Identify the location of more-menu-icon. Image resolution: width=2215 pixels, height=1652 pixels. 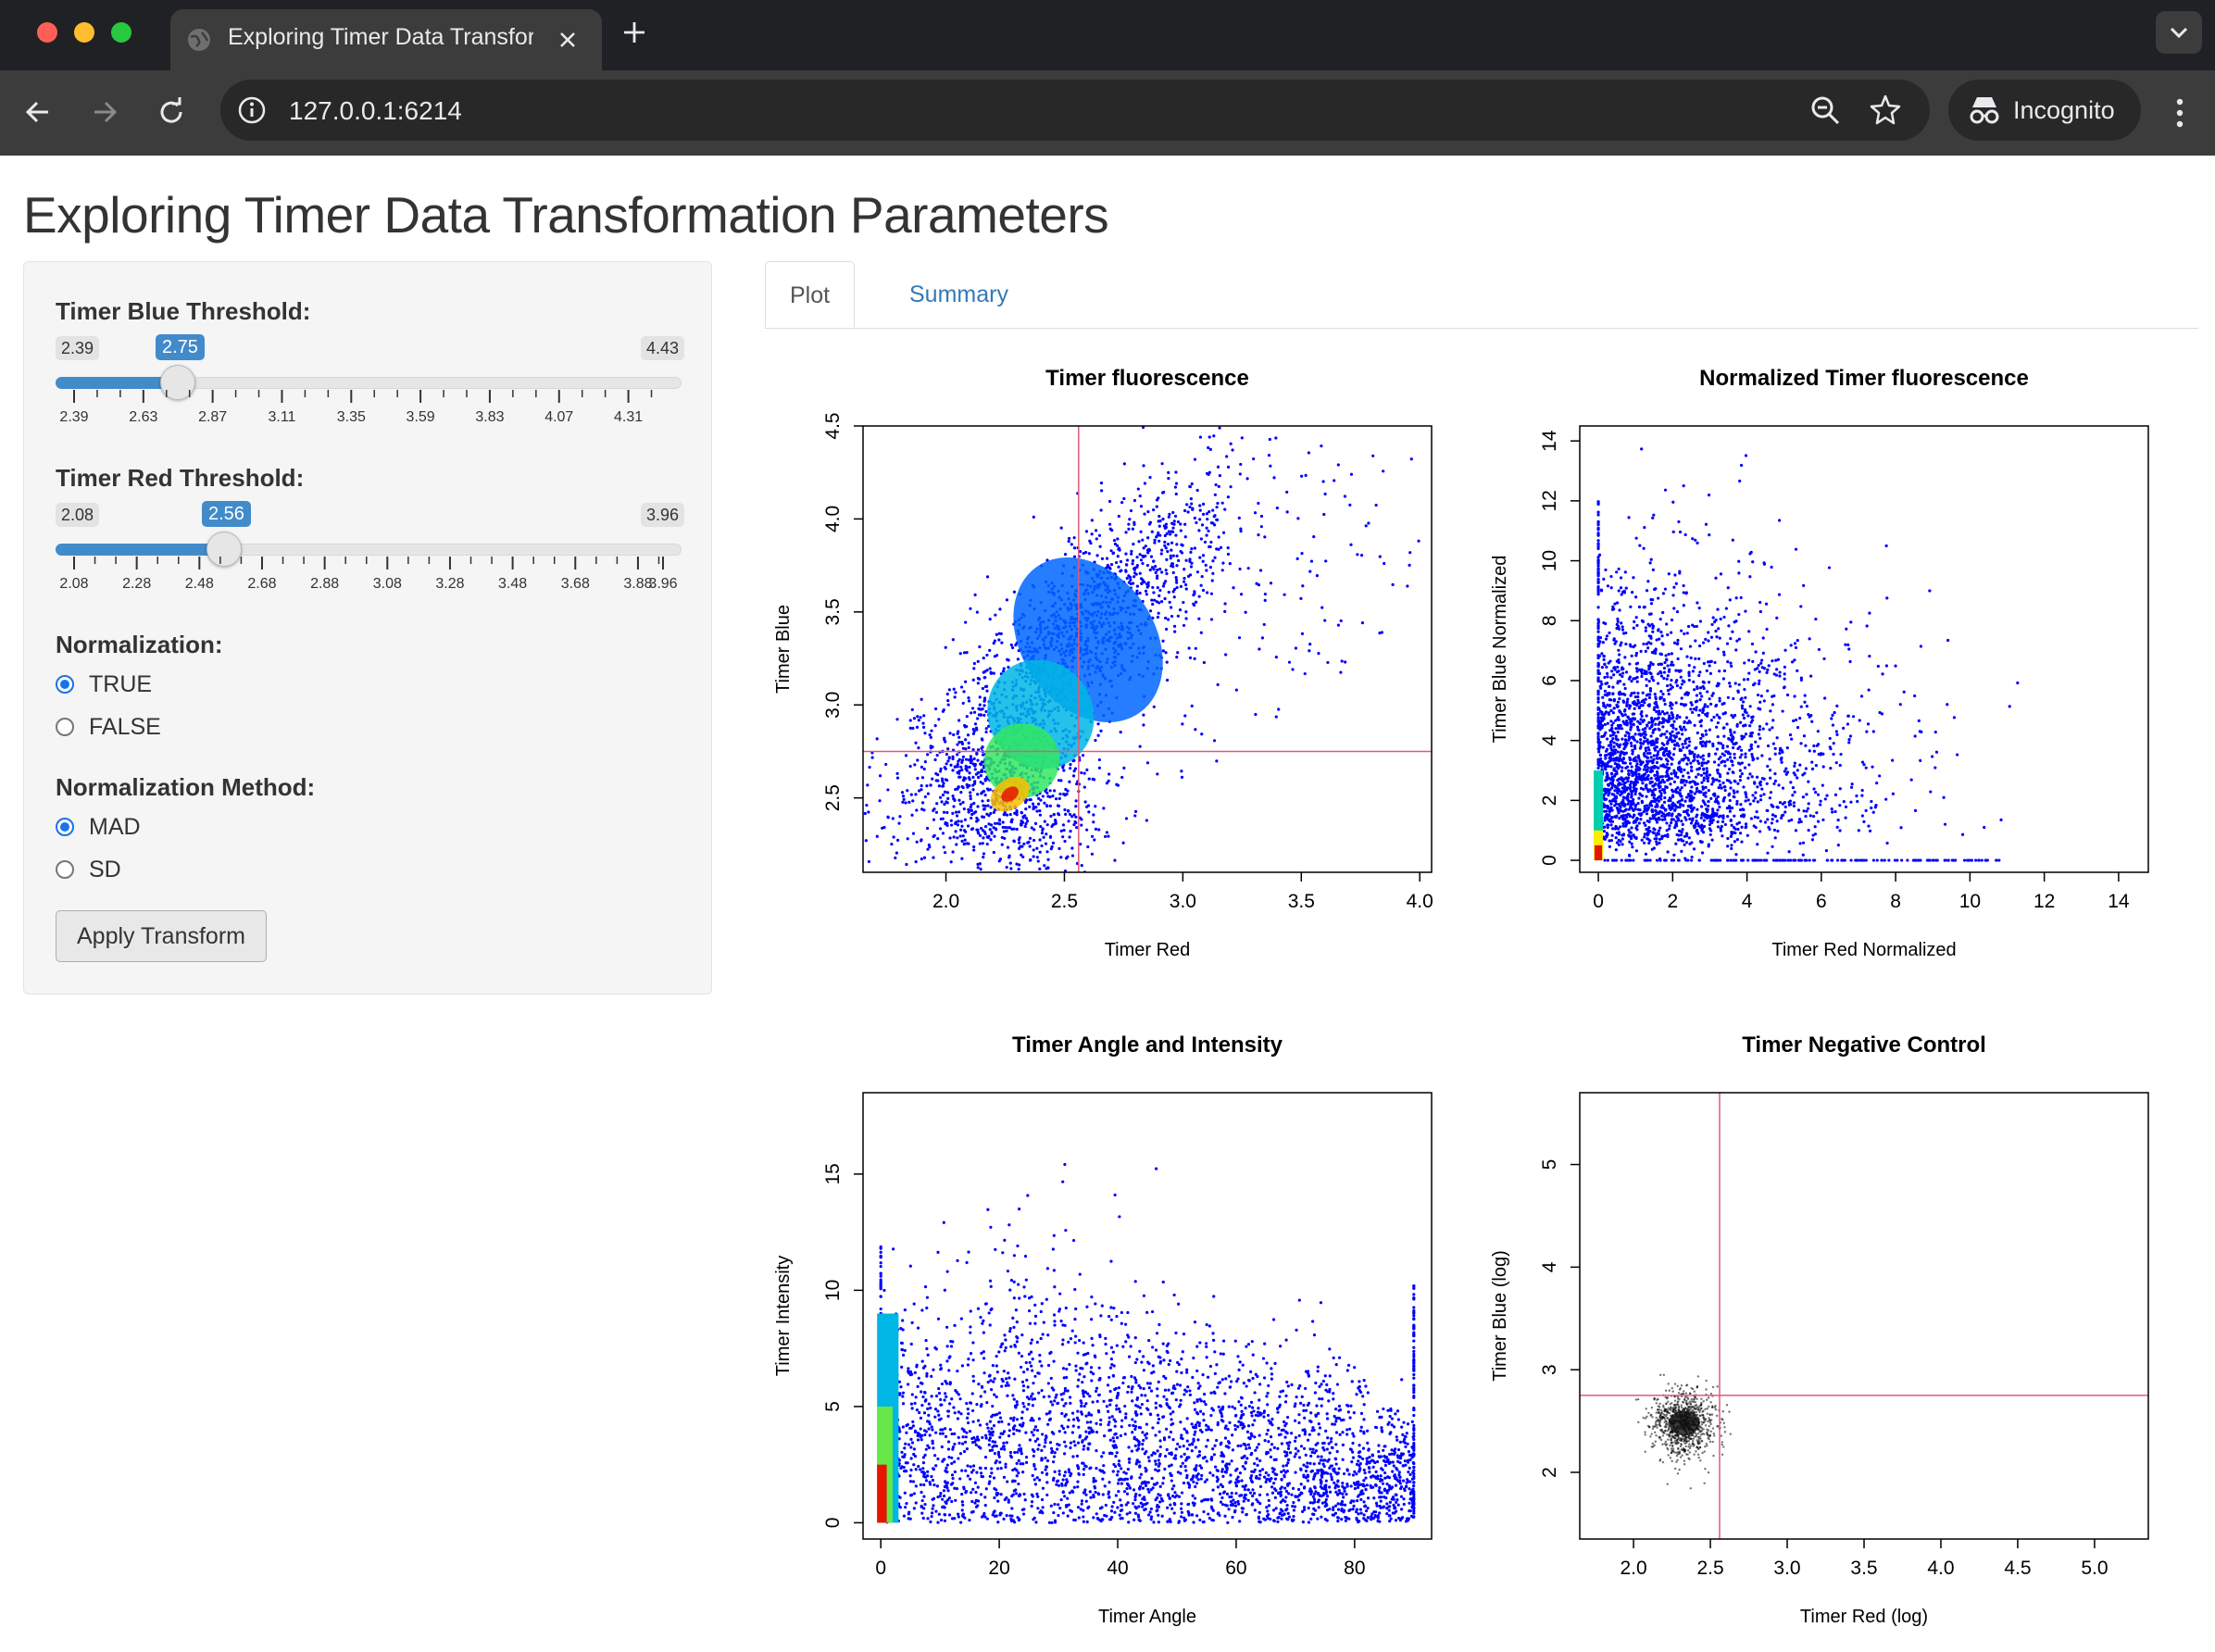
(2180, 113).